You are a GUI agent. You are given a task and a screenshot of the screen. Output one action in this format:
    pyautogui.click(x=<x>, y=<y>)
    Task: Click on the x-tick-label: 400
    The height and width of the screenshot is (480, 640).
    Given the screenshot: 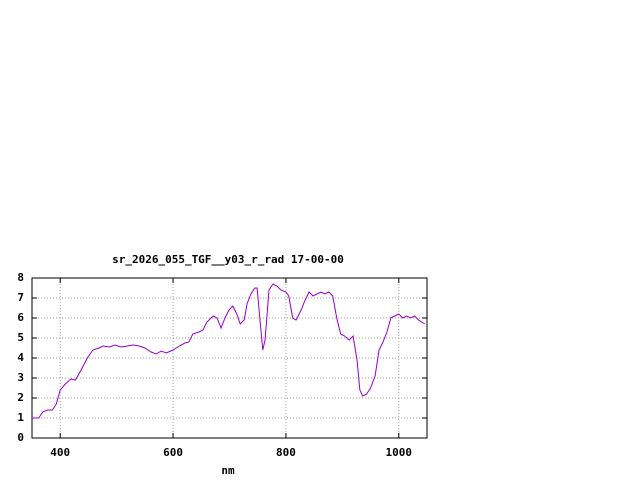 What is the action you would take?
    pyautogui.click(x=60, y=452)
    